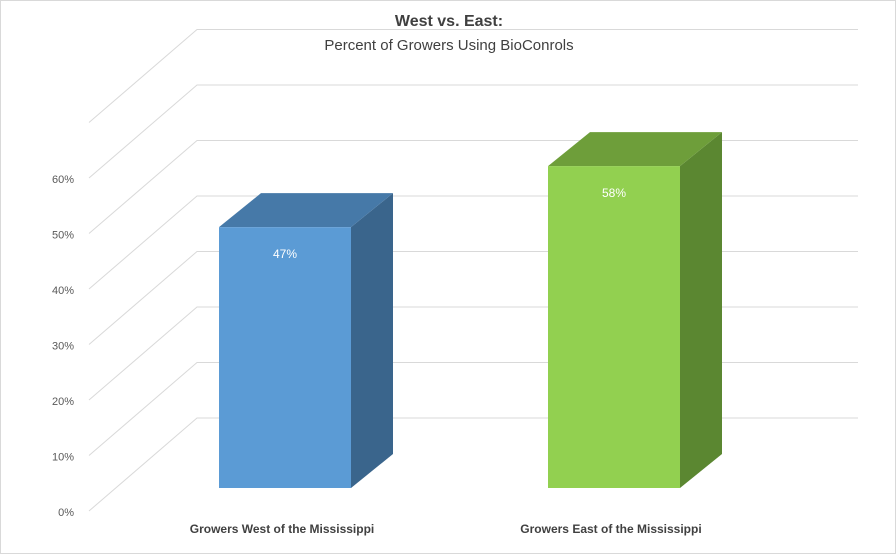 The height and width of the screenshot is (555, 896). Describe the element at coordinates (63, 236) in the screenshot. I see `y-tick-label: 50%` at that location.